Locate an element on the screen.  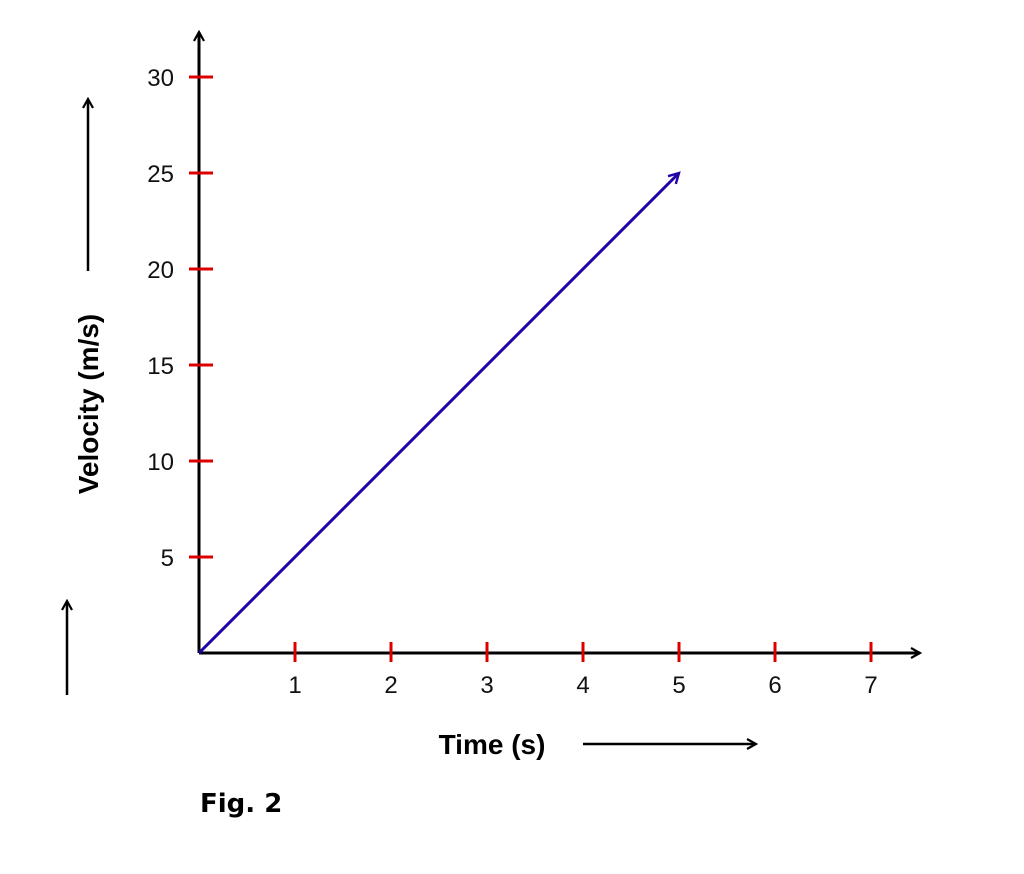
y-axis-title: Velocity (m/s) is located at coordinates (88, 404).